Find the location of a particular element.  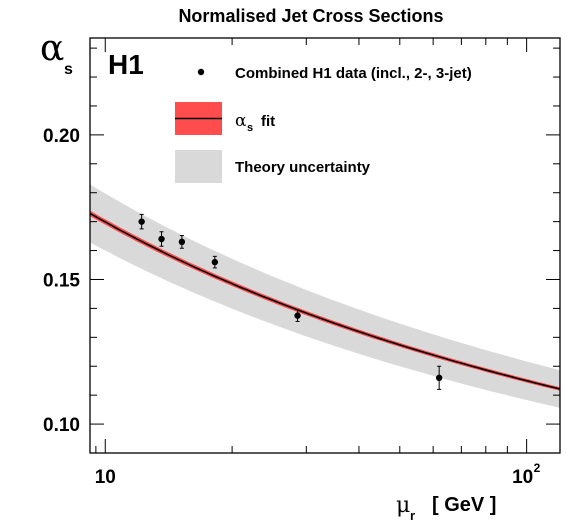

legend-swatch-theory is located at coordinates (198, 166).